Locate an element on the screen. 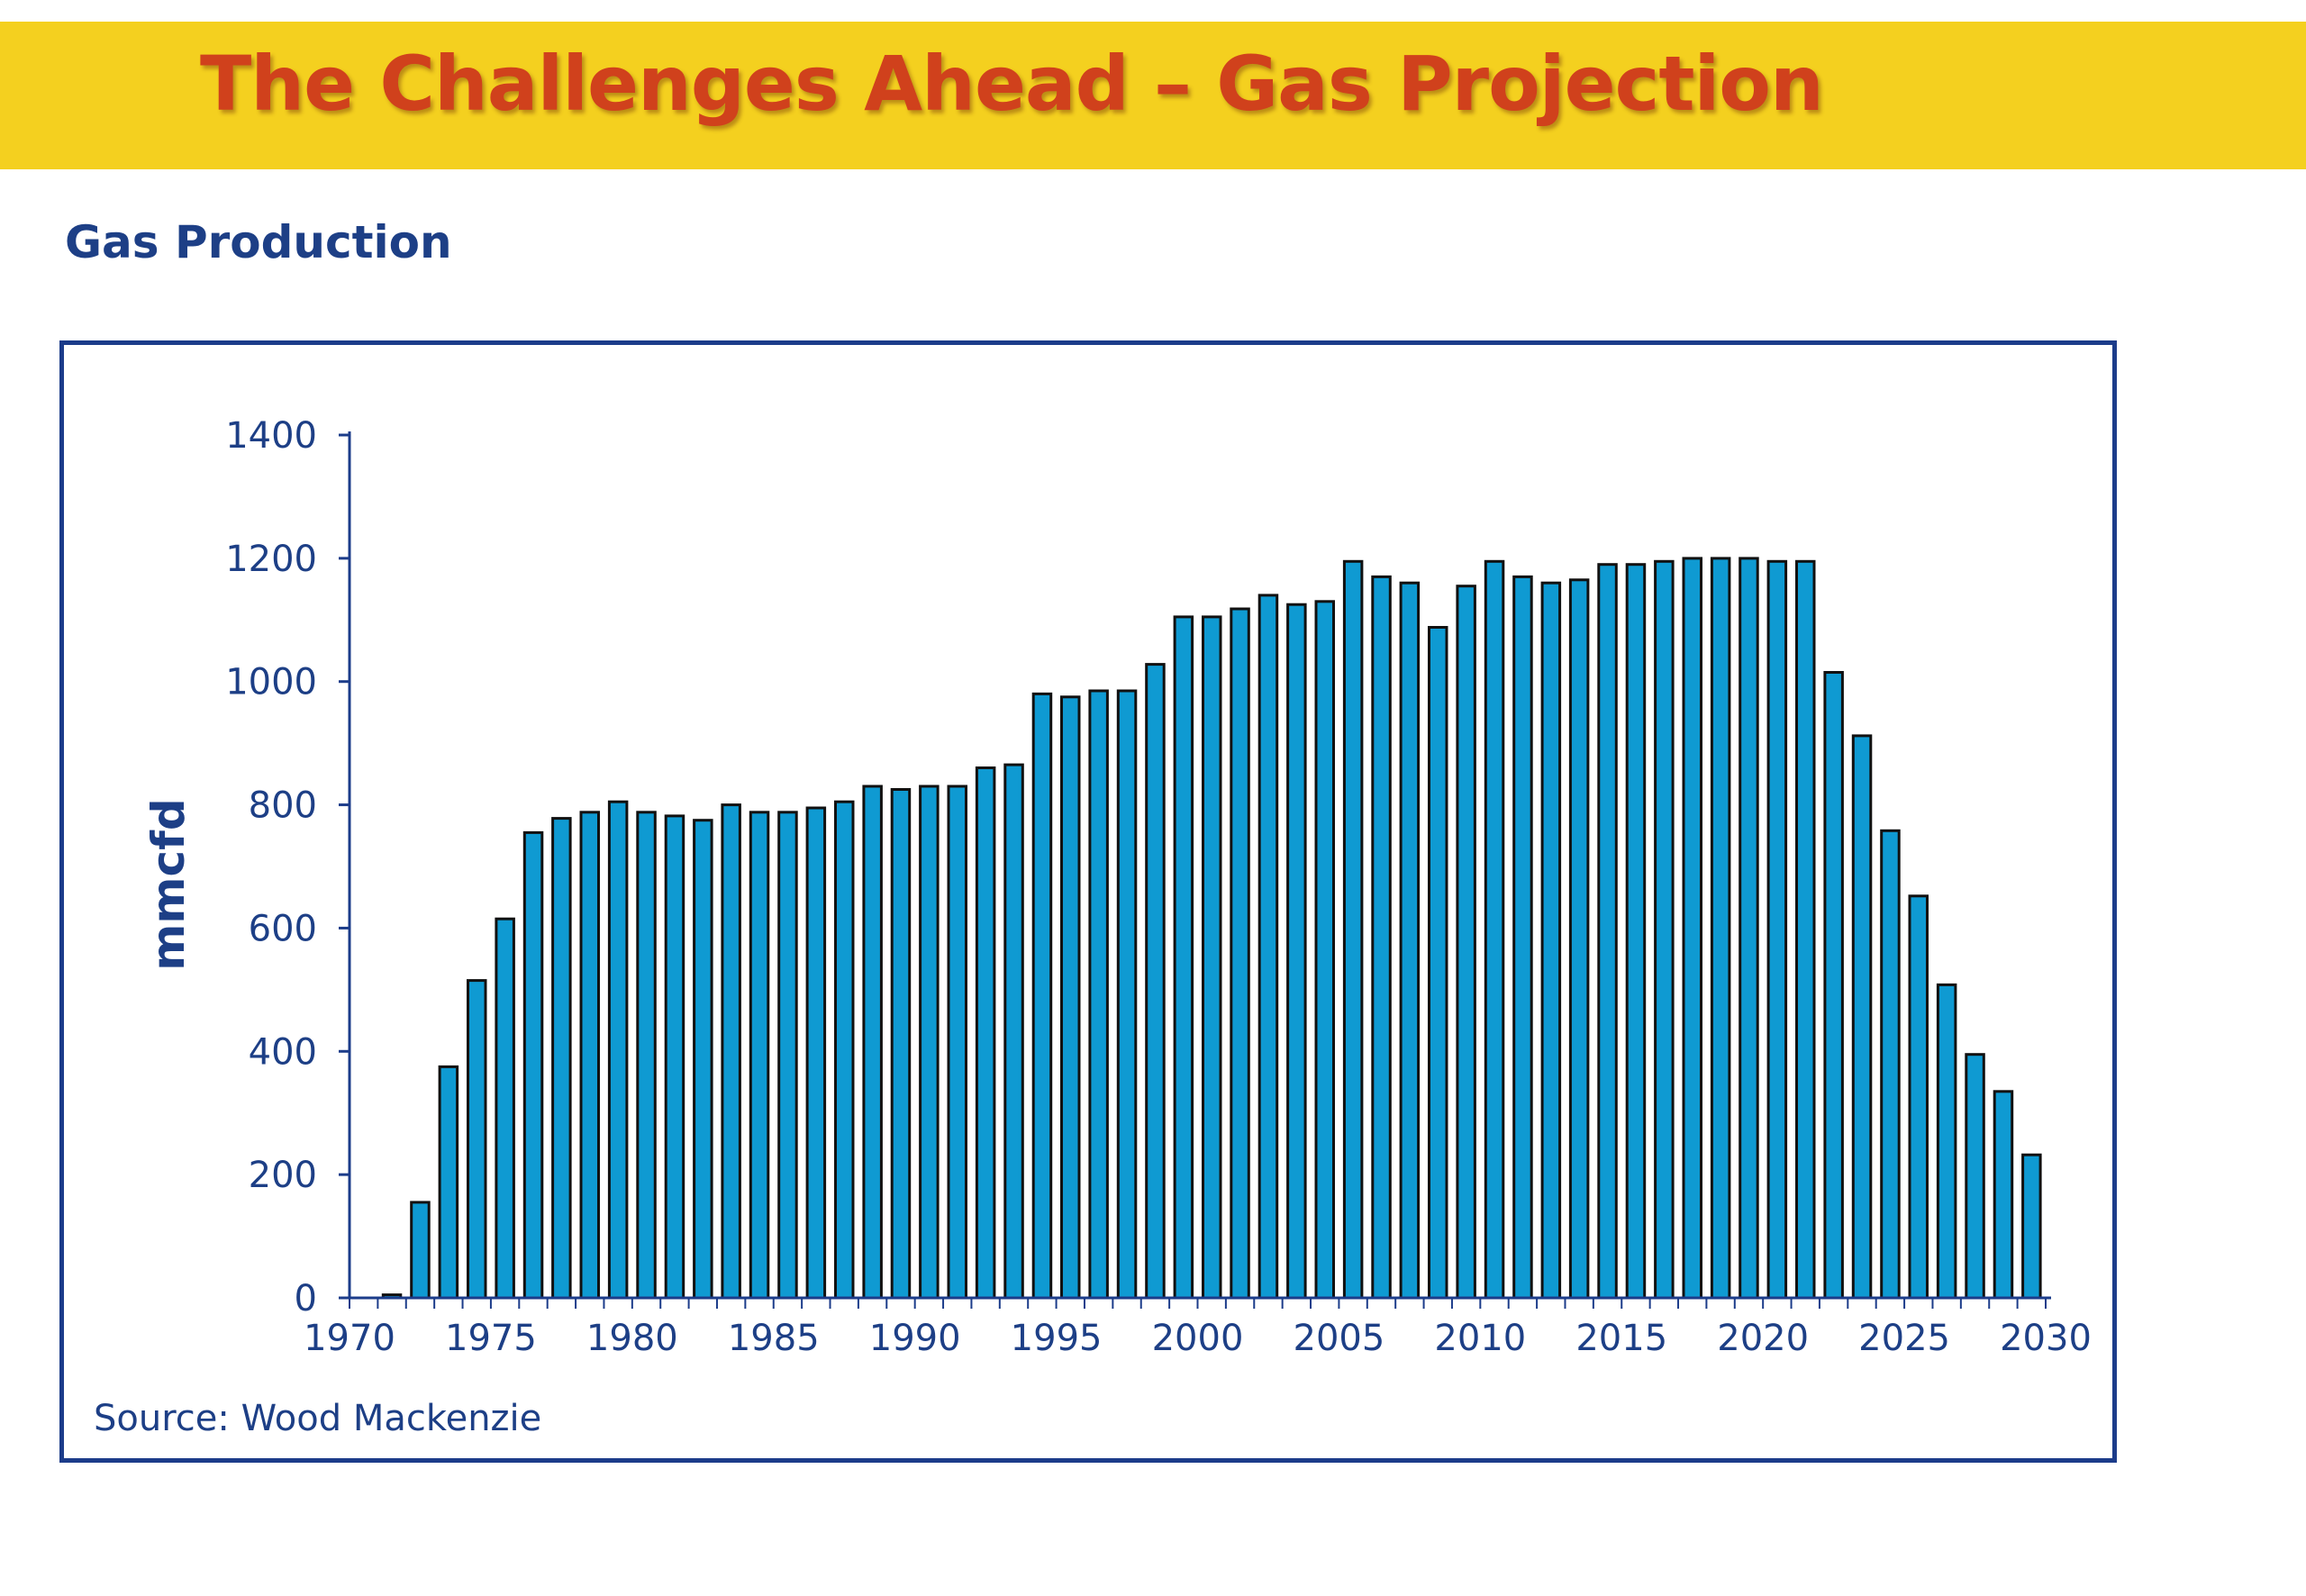  bar-1998 is located at coordinates (1127, 995).